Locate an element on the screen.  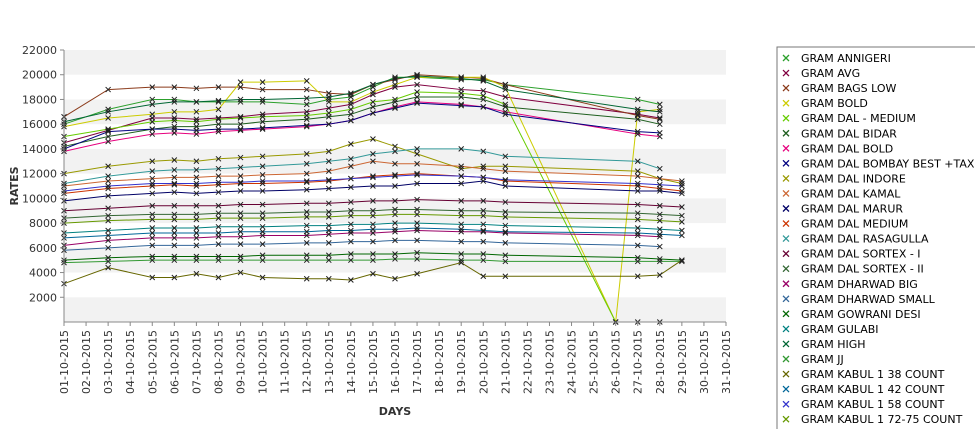
legend-label: GRAM GOWRANI DESI is located at coordinates (861, 314).